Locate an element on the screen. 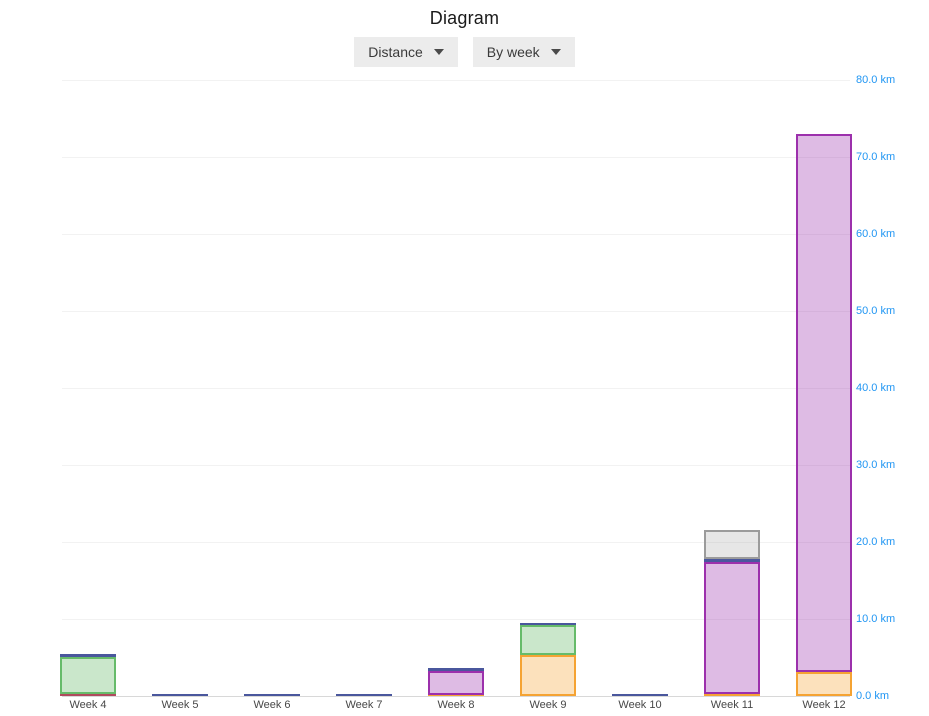 The height and width of the screenshot is (716, 929). grouping-dropdown-label: By week is located at coordinates (513, 51).